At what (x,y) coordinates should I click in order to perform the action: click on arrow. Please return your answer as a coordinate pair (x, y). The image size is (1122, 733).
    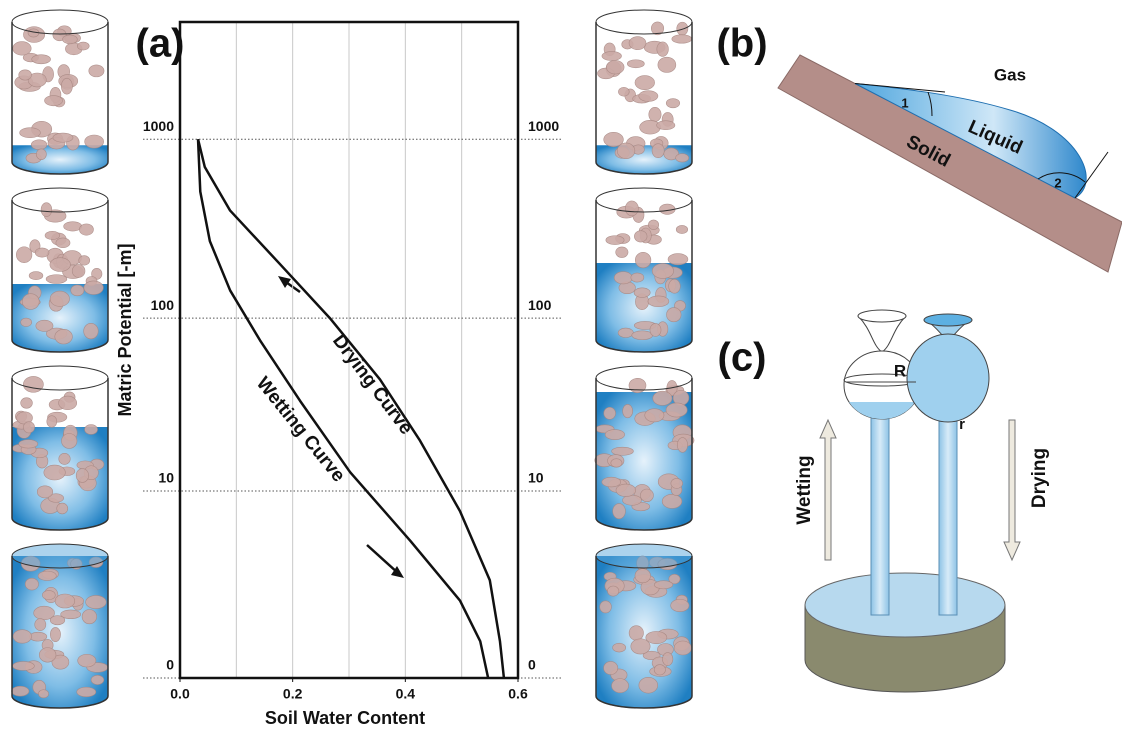
    Looking at the image, I should click on (382, 559).